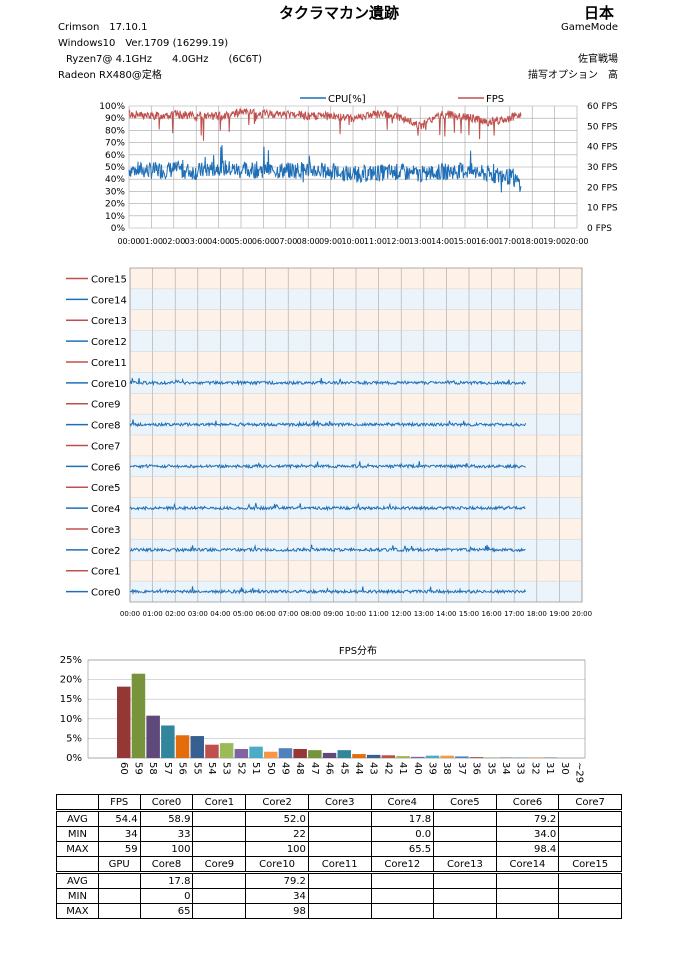  I want to click on table-cell: 79.2, so click(277, 880).